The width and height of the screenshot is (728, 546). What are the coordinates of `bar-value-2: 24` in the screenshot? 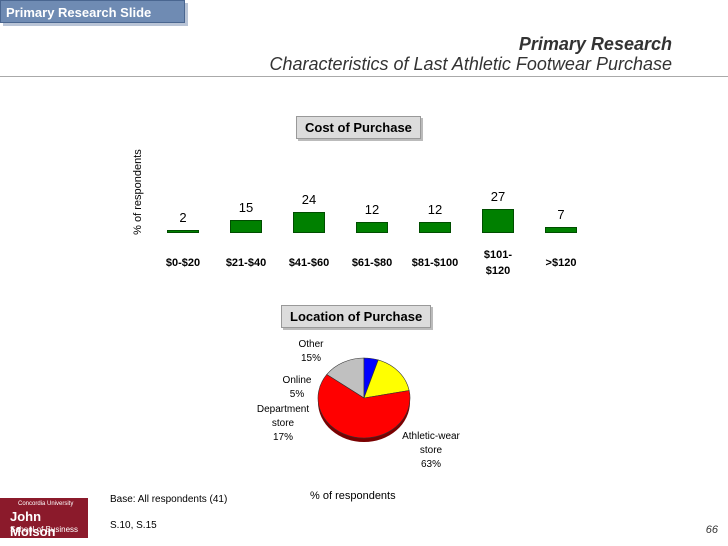 It's located at (309, 199).